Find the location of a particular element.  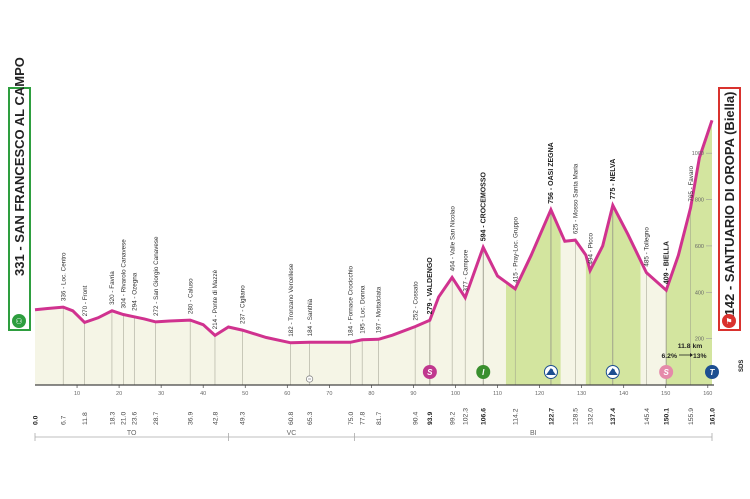

point-label: 775 - NELVA is located at coordinates (613, 179).